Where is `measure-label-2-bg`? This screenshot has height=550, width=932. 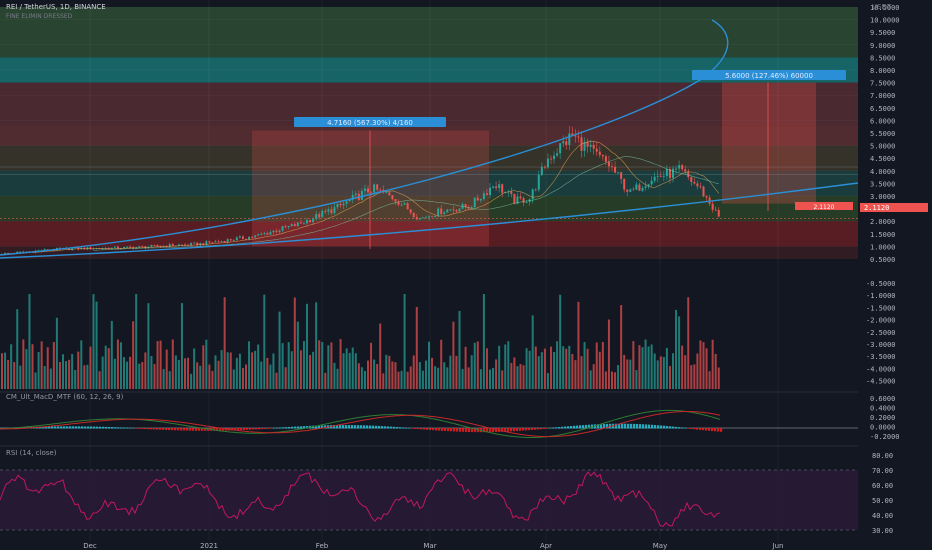
measure-label-2-bg is located at coordinates (769, 75).